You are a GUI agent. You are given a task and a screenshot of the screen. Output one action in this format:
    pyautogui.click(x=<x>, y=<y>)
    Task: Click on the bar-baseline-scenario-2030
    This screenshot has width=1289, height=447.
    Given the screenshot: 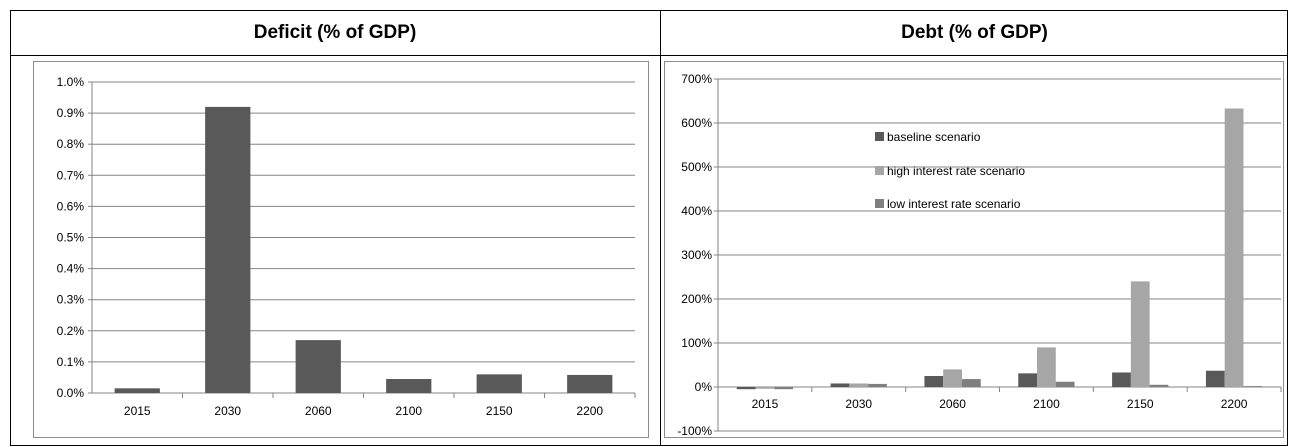 What is the action you would take?
    pyautogui.click(x=840, y=385)
    